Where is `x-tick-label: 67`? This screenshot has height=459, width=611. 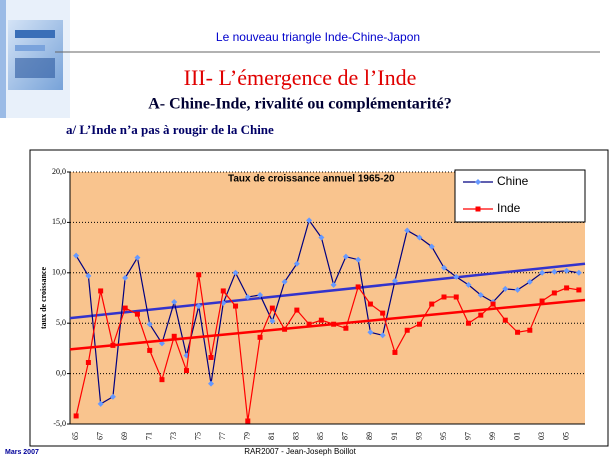
x-tick-label: 67 is located at coordinates (99, 436).